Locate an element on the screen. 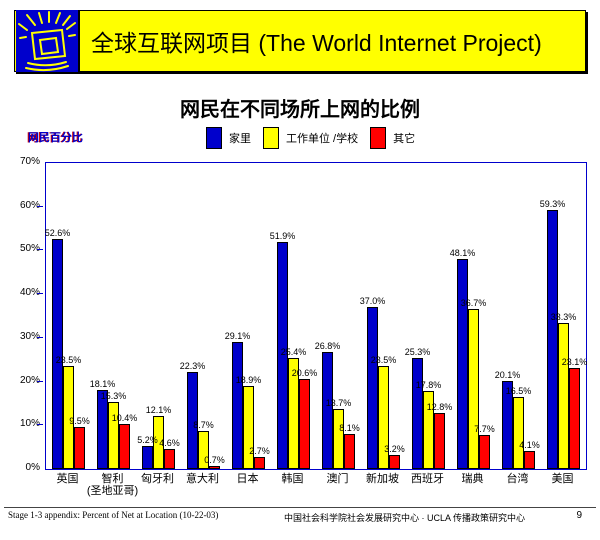 Image resolution: width=600 pixels, height=540 pixels. bar-value-label: 10.4% is located at coordinates (124, 418).